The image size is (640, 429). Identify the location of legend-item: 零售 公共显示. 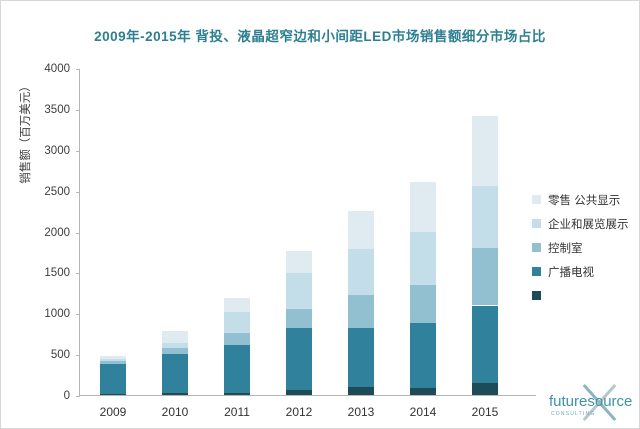
(580, 200).